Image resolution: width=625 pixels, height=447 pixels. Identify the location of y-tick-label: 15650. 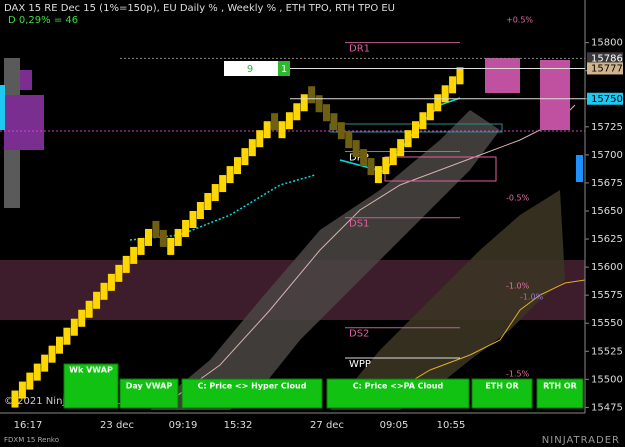
(607, 211).